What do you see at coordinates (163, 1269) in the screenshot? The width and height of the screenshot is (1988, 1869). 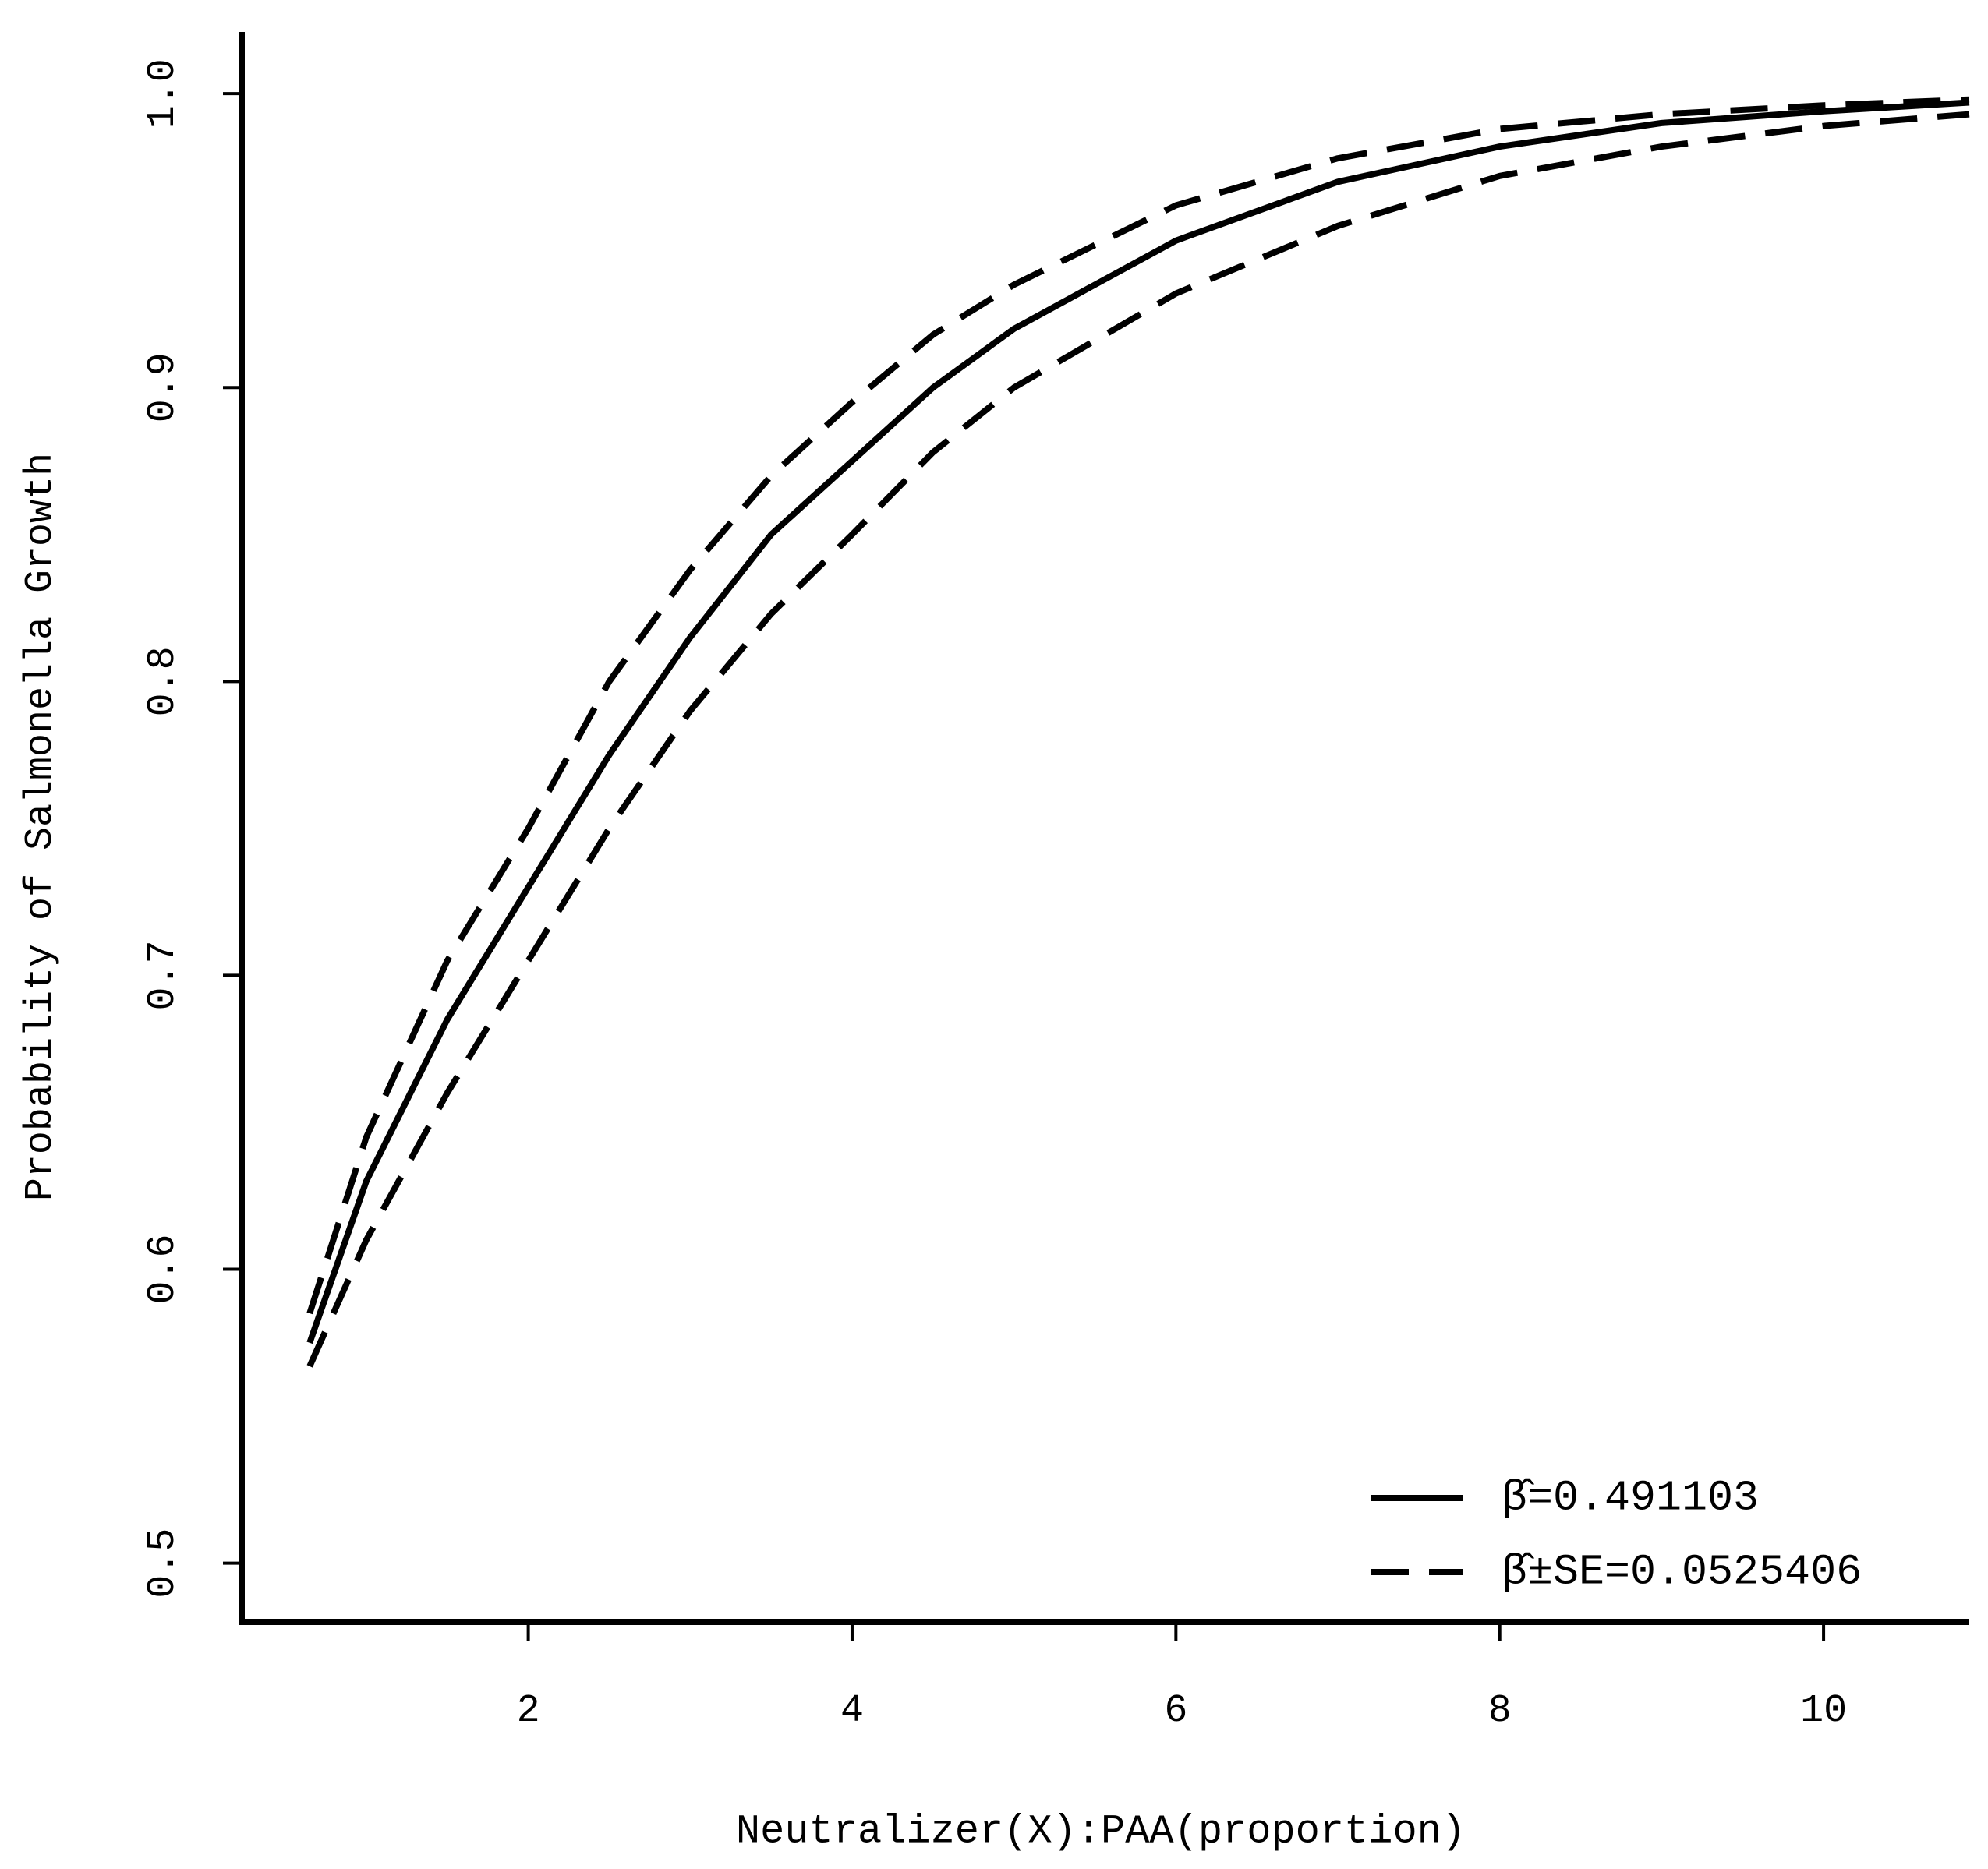 I see `y-tick-label: 0.6` at bounding box center [163, 1269].